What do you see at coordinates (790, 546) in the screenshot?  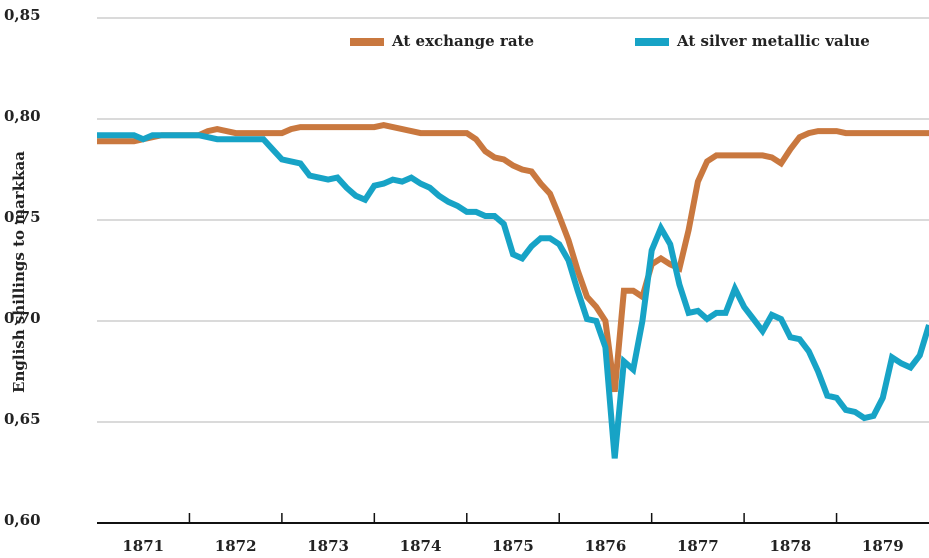 I see `x-tick-label: 1878` at bounding box center [790, 546].